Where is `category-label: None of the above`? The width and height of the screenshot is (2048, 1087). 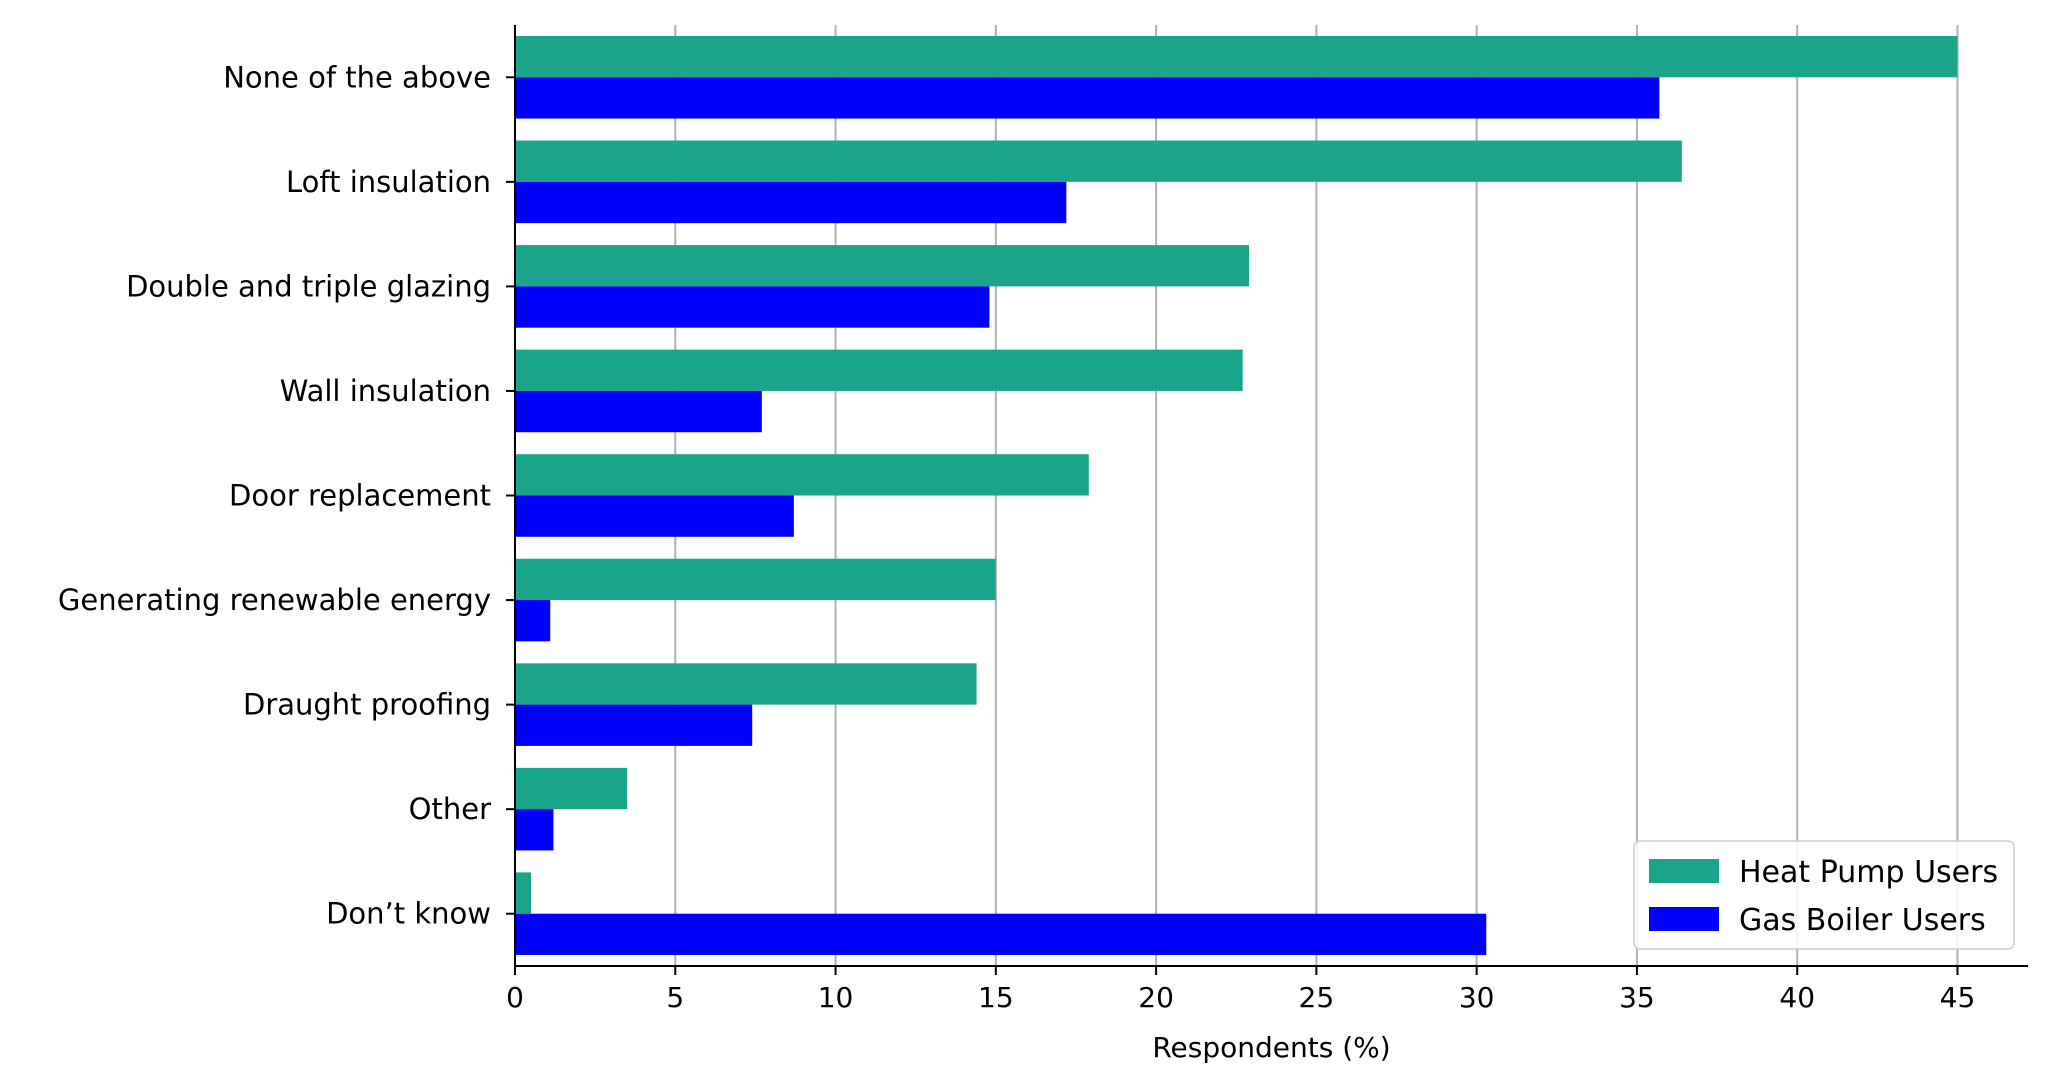
category-label: None of the above is located at coordinates (357, 77).